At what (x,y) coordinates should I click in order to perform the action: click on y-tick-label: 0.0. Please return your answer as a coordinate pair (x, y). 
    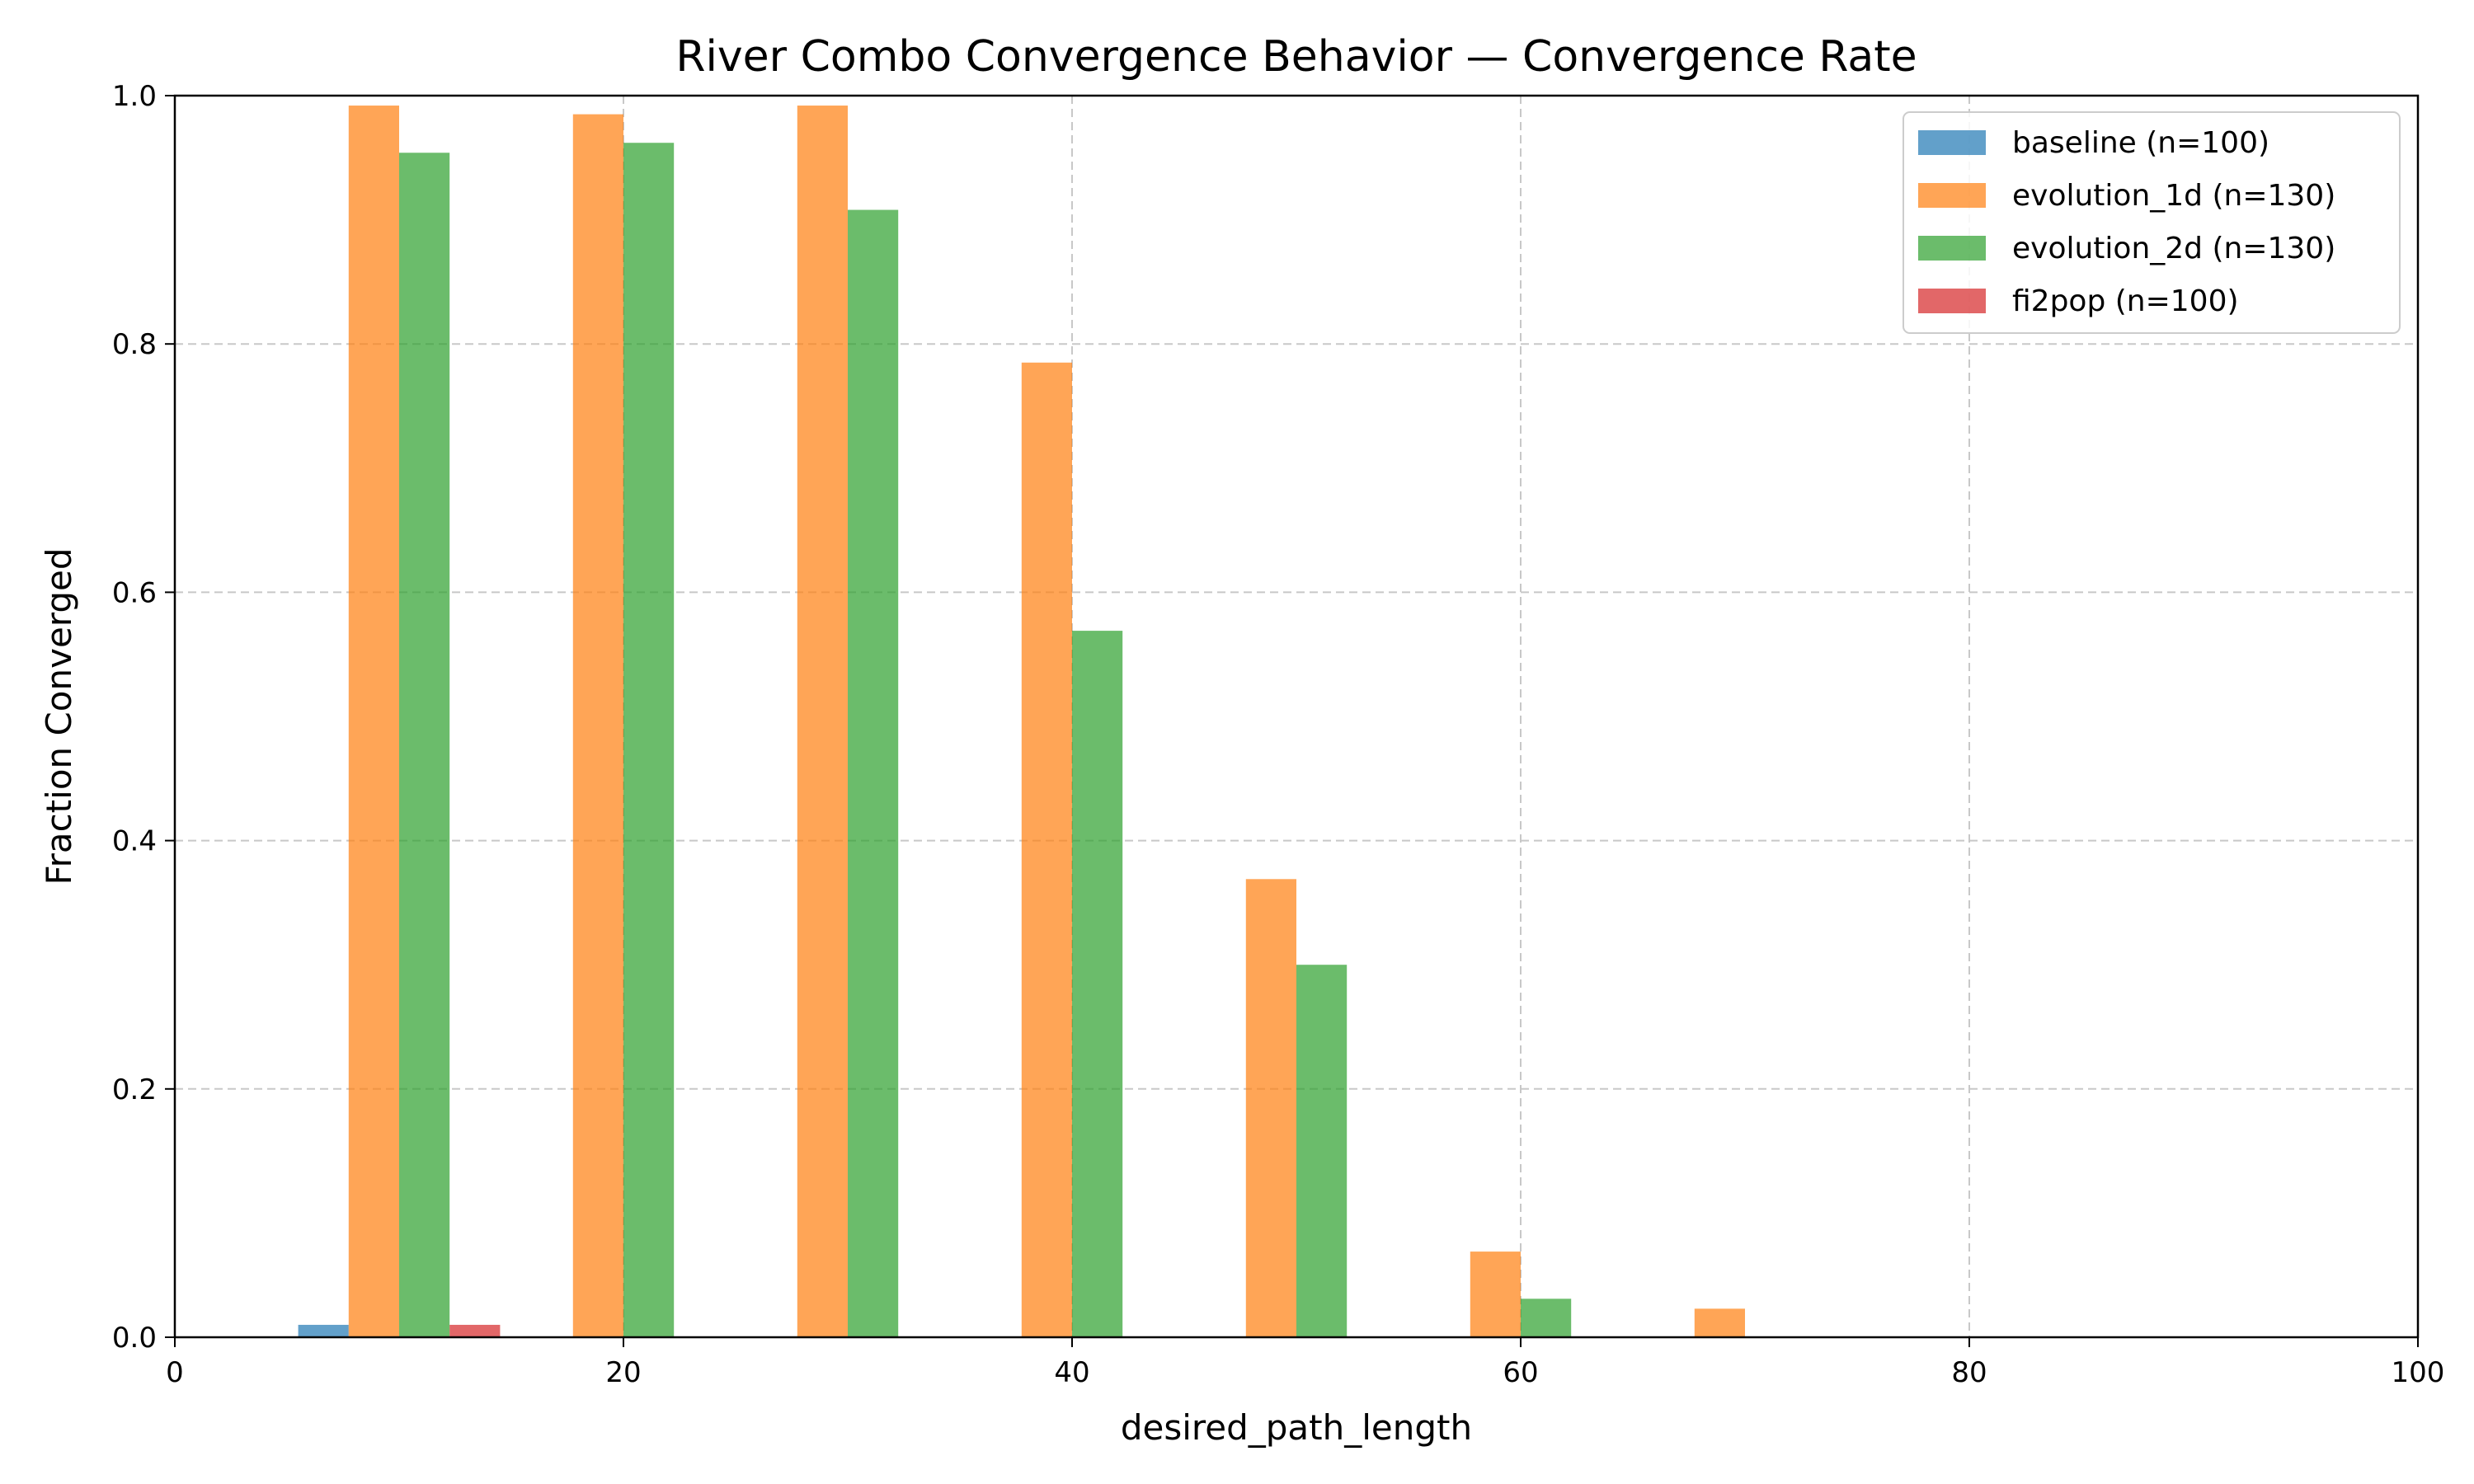
    Looking at the image, I should click on (134, 1338).